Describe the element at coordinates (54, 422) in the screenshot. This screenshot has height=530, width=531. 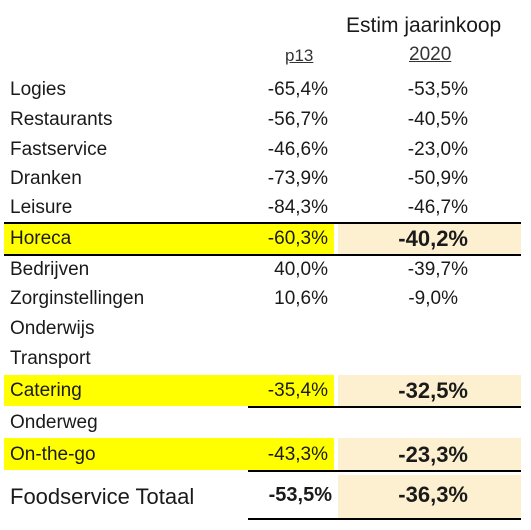
I see `row-label: Onderweg` at that location.